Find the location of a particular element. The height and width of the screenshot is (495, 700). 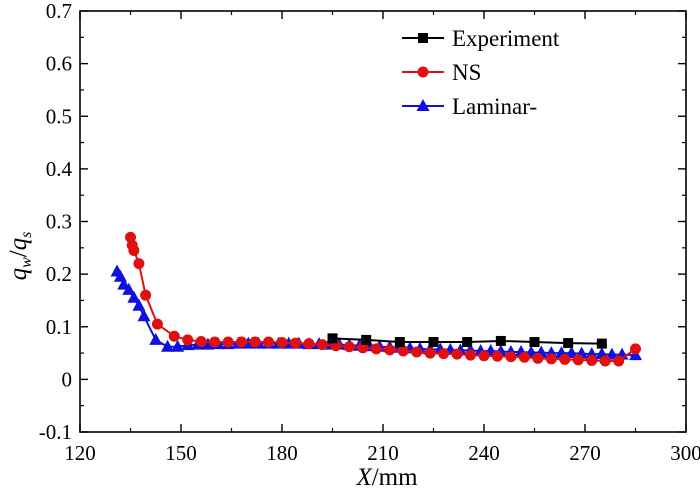

x-tick-label: 240 is located at coordinates (484, 453).